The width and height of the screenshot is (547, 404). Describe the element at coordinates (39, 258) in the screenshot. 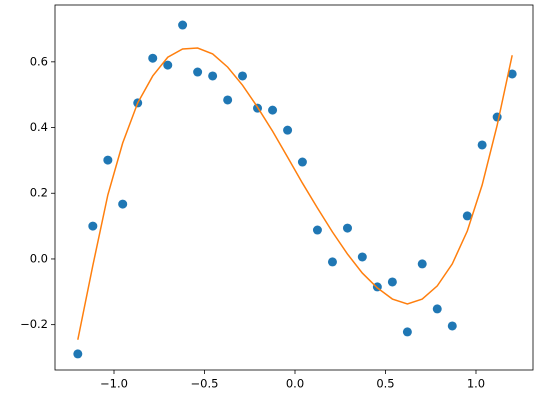

I see `y-tick-label: 0.0` at that location.